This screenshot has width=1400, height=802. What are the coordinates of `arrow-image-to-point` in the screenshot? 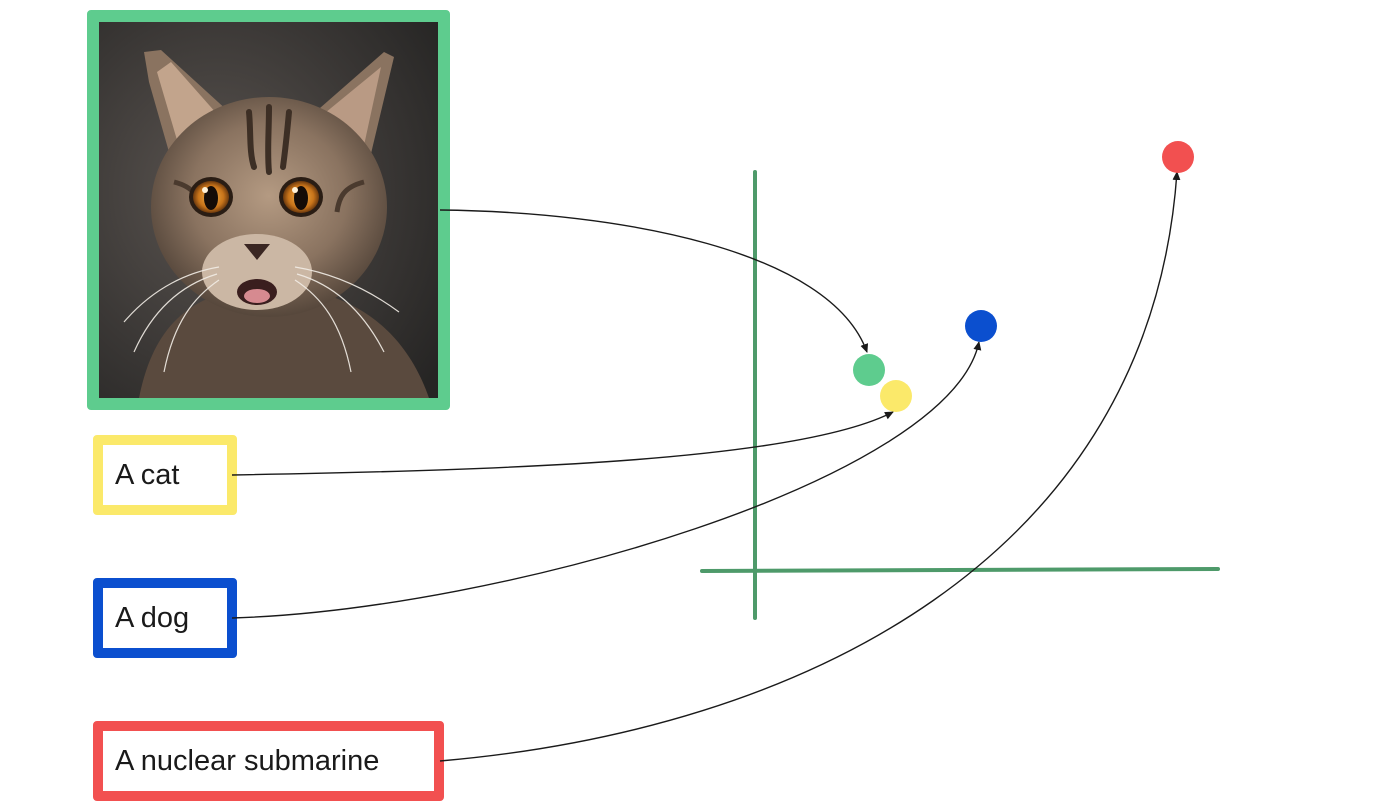 It's located at (654, 281).